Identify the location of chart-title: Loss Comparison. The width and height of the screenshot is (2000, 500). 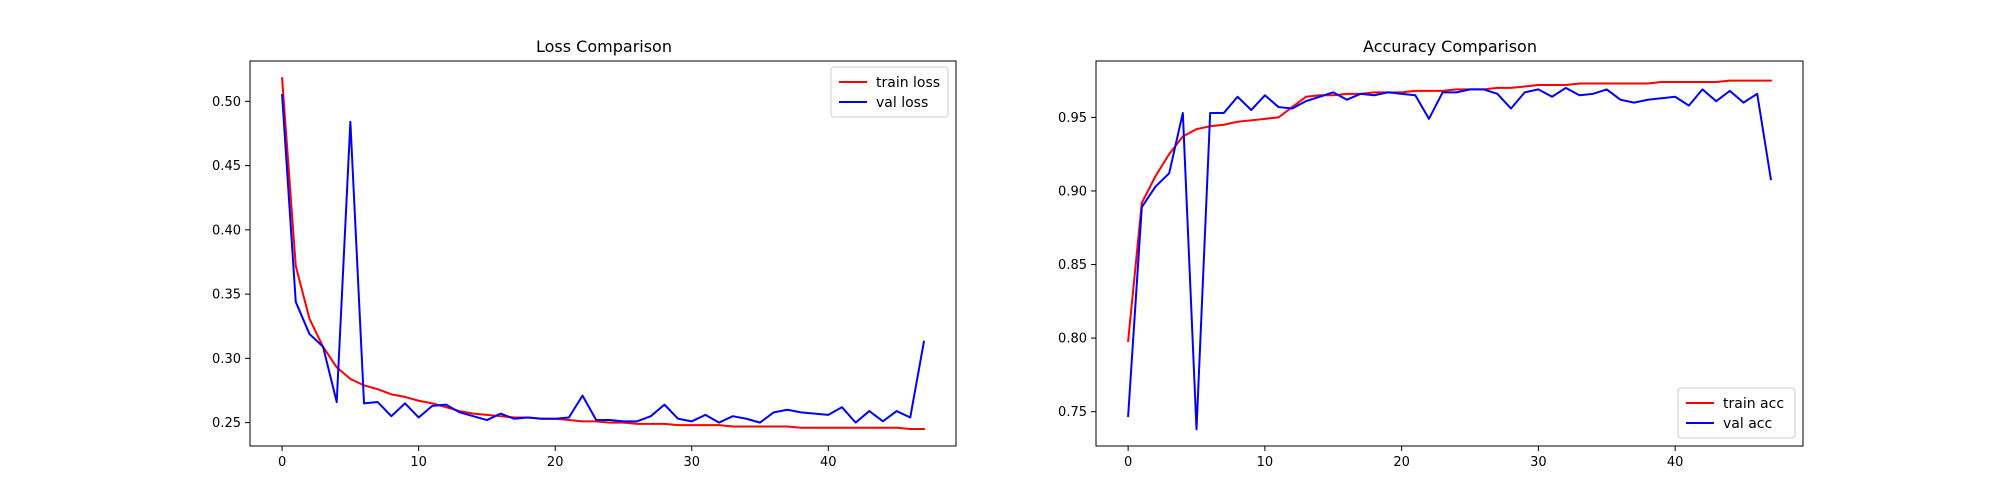
(604, 46).